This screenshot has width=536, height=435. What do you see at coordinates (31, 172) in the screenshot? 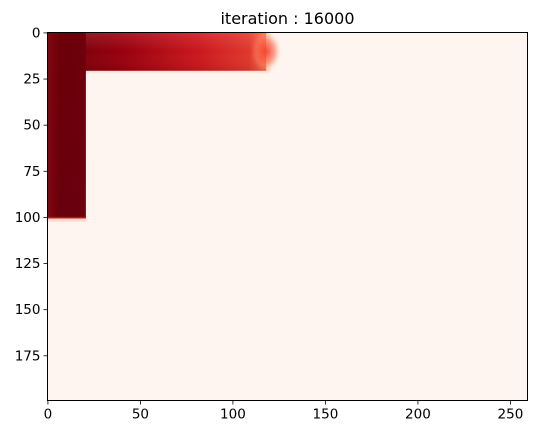
I see `y-tick-label: 75` at bounding box center [31, 172].